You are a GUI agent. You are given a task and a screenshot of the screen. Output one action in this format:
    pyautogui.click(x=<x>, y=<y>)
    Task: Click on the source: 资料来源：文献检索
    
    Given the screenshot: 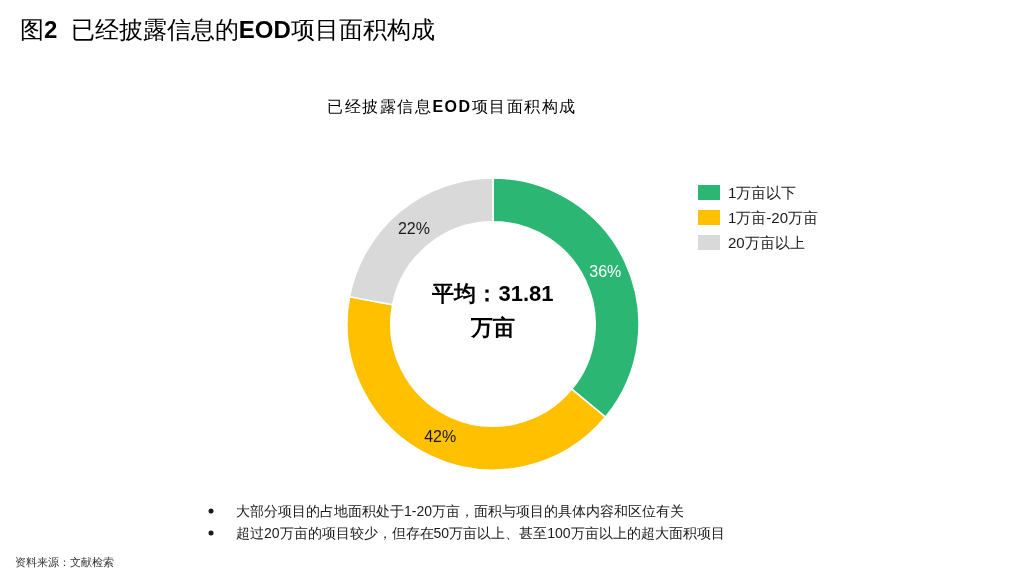 What is the action you would take?
    pyautogui.click(x=64, y=562)
    